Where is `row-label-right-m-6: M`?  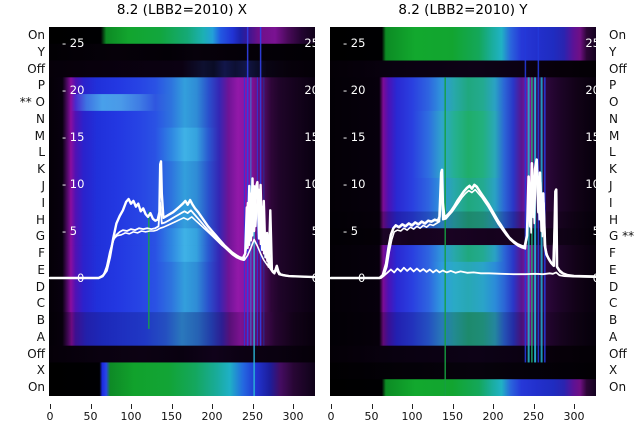 row-label-right-m-6: M is located at coordinates (614, 135).